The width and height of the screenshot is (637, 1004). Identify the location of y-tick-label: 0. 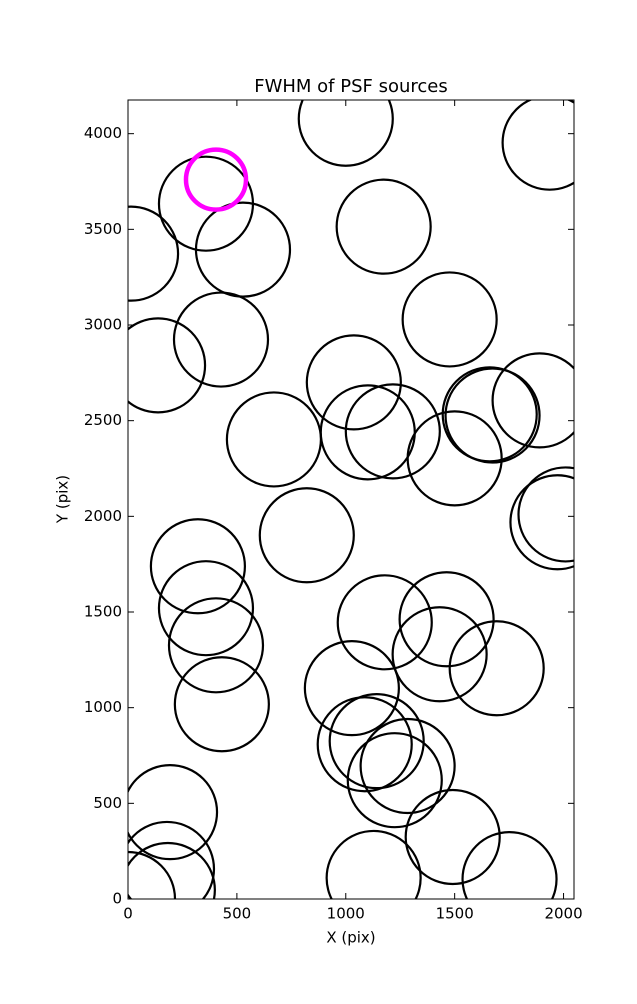
(117, 899).